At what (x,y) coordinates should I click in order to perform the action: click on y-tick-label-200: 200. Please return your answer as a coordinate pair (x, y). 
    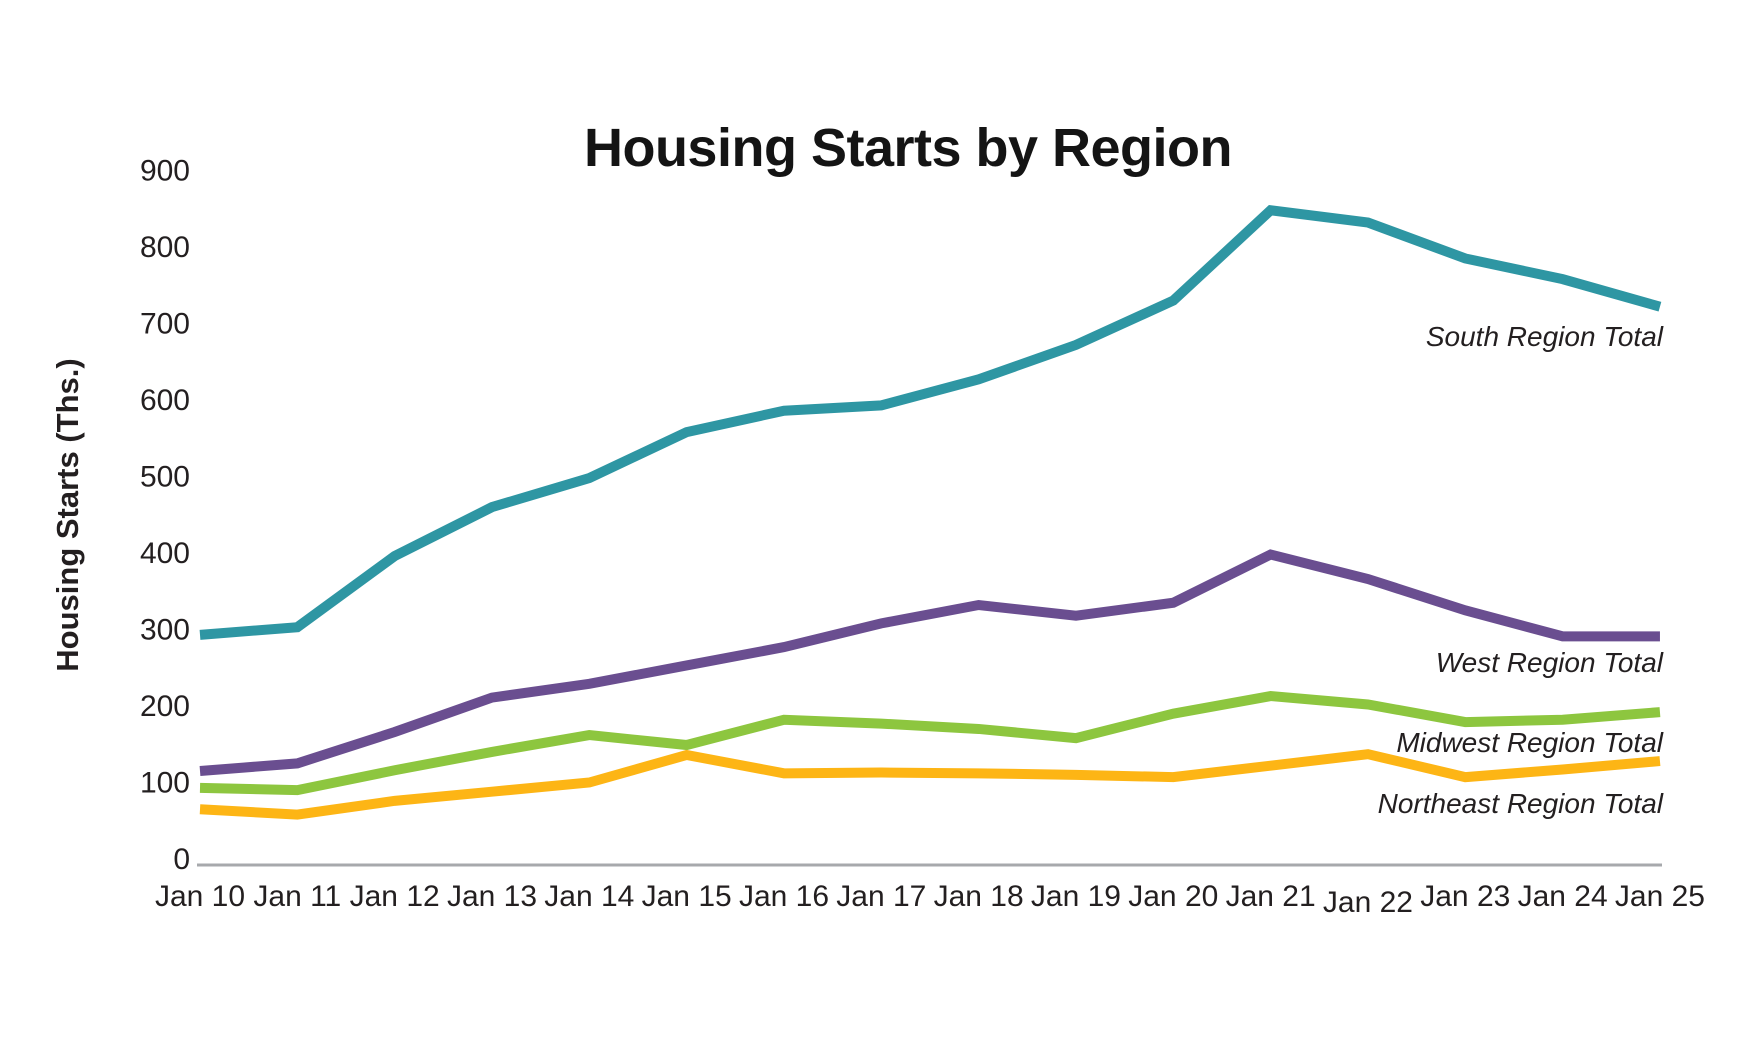
    Looking at the image, I should click on (165, 706).